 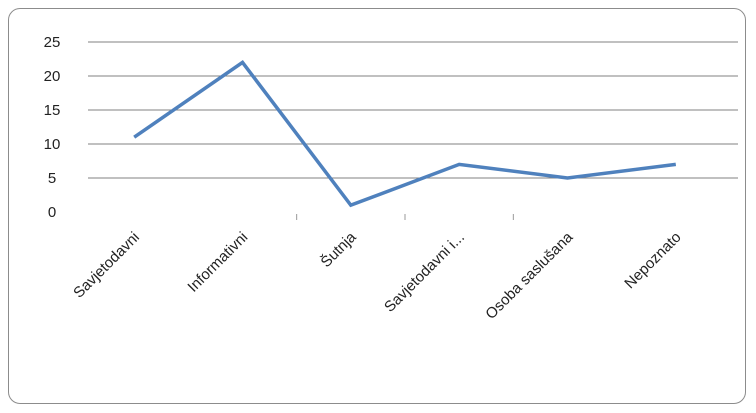 What do you see at coordinates (217, 262) in the screenshot?
I see `x-category-label-1: Informativni` at bounding box center [217, 262].